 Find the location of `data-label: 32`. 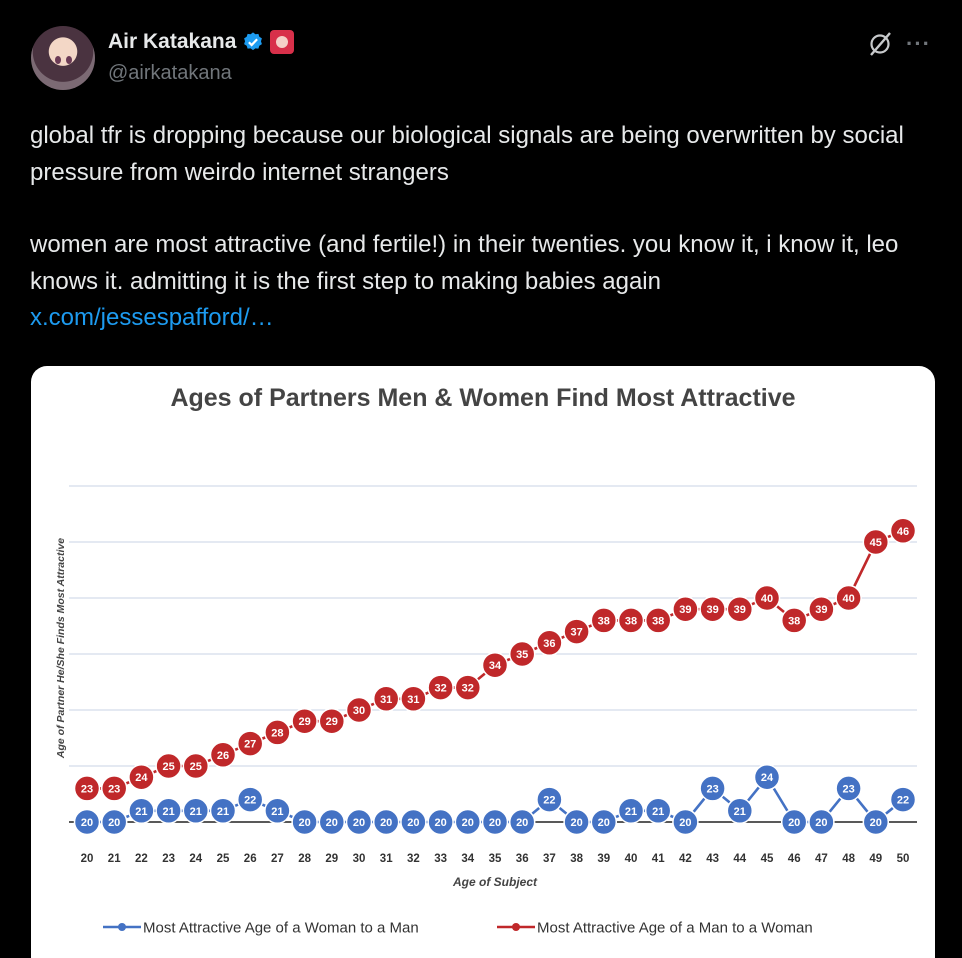

data-label: 32 is located at coordinates (440, 689).